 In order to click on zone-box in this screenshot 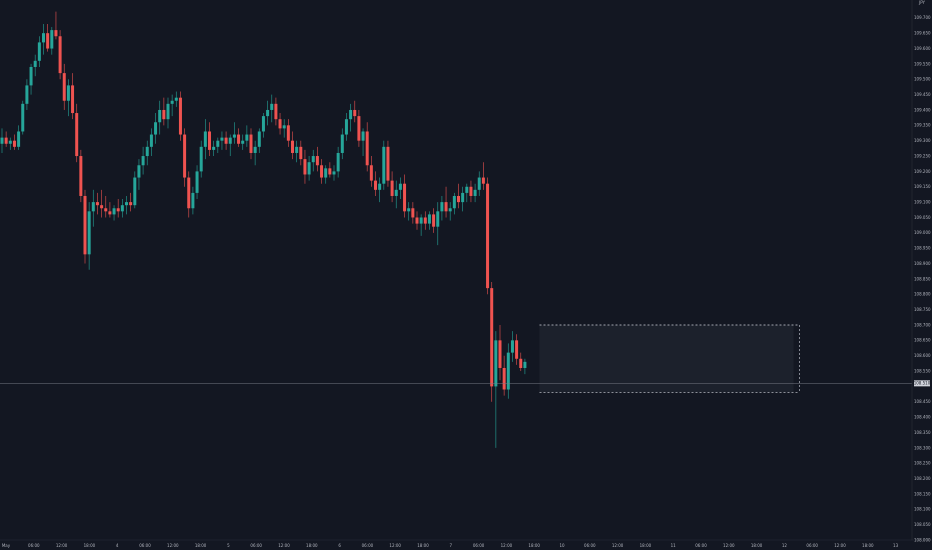, I will do `click(666, 358)`.